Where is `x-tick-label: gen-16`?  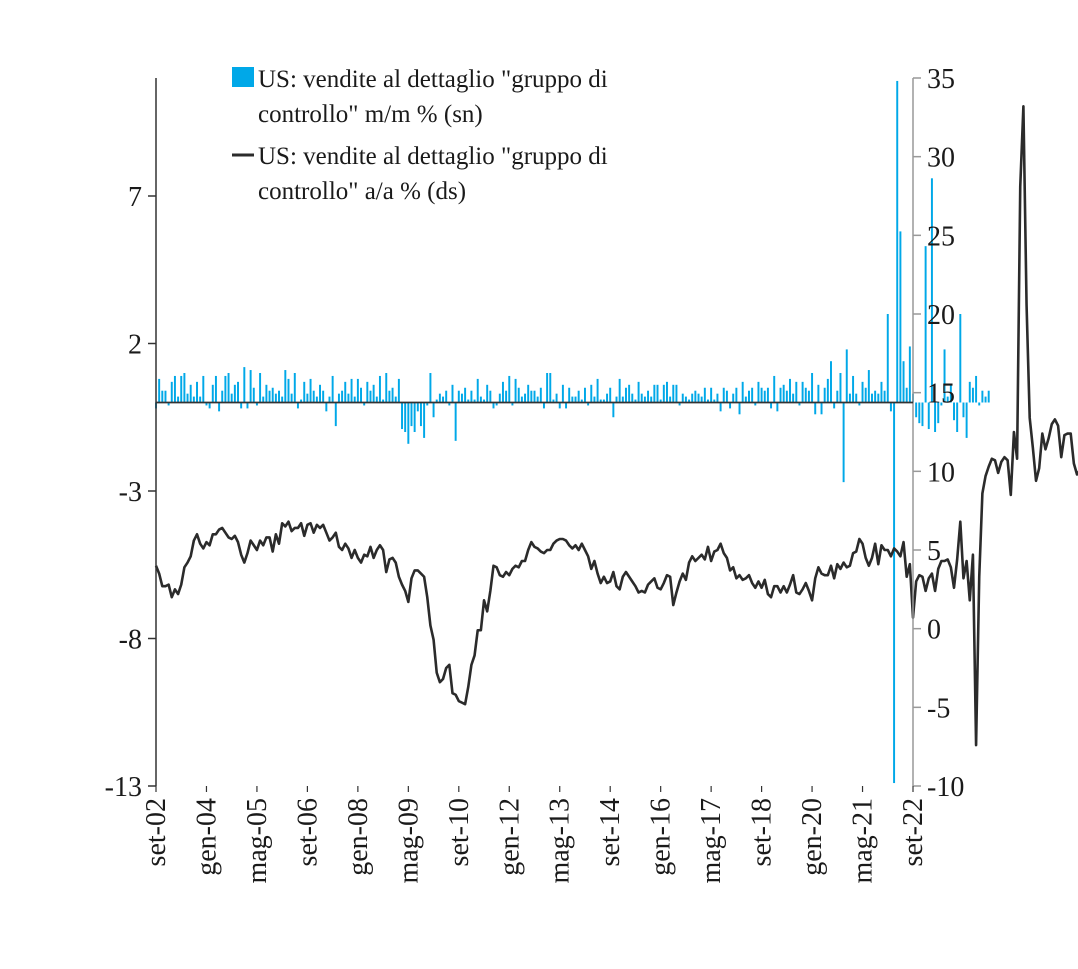
x-tick-label: gen-16 is located at coordinates (661, 837).